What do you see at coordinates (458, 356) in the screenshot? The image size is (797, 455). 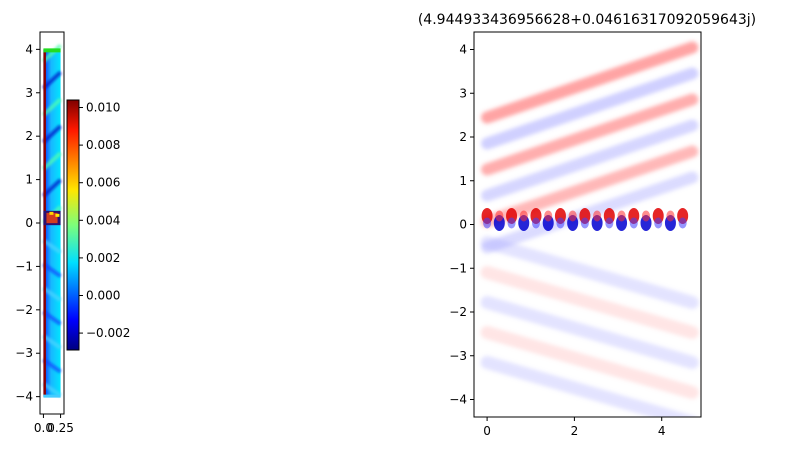 I see `right-y-tick-label: −3` at bounding box center [458, 356].